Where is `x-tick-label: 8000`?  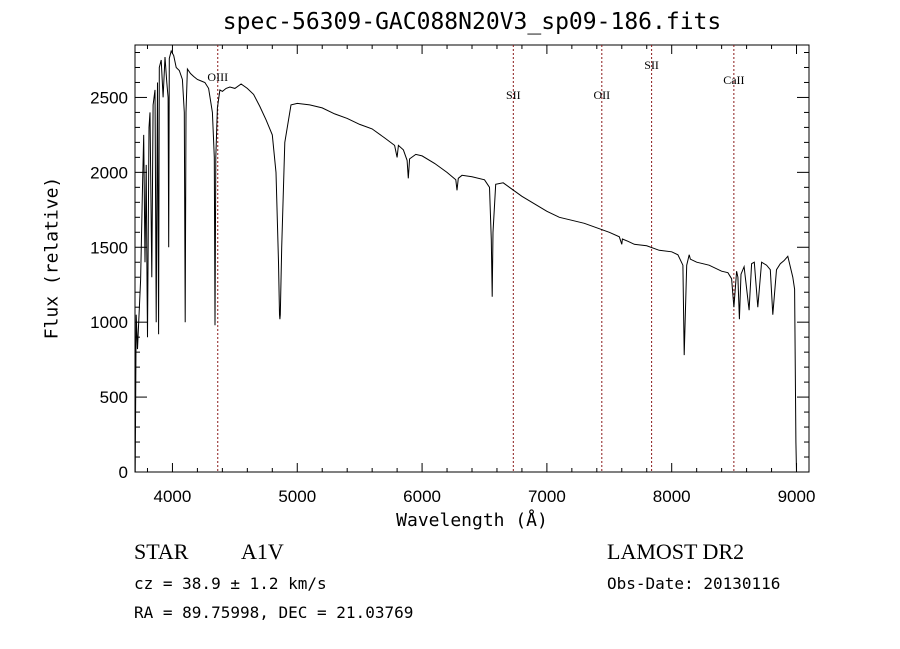 x-tick-label: 8000 is located at coordinates (672, 496).